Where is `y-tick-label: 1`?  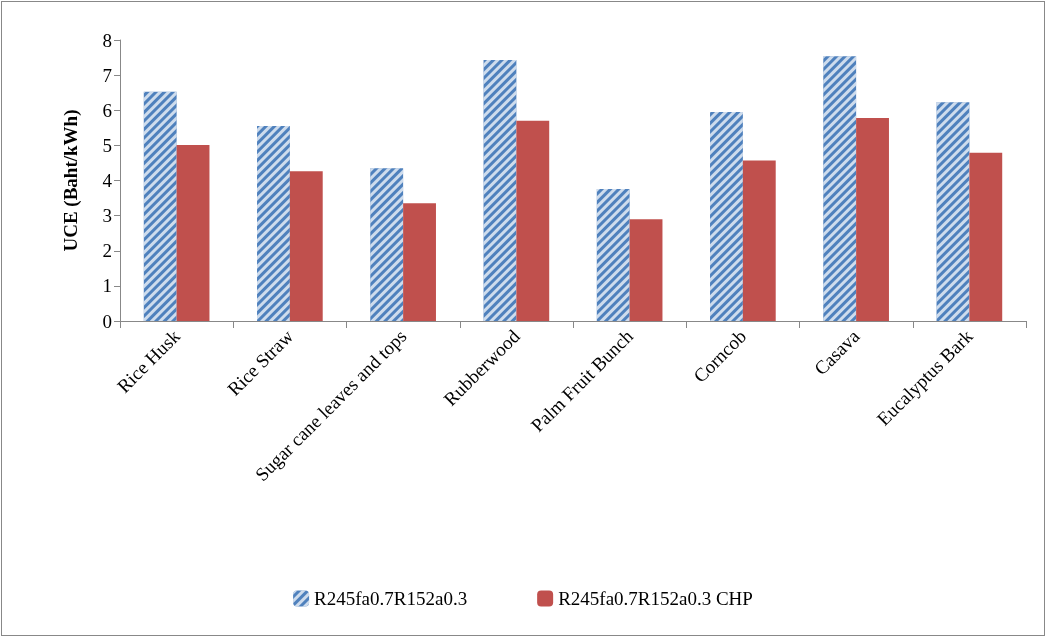
y-tick-label: 1 is located at coordinates (107, 286).